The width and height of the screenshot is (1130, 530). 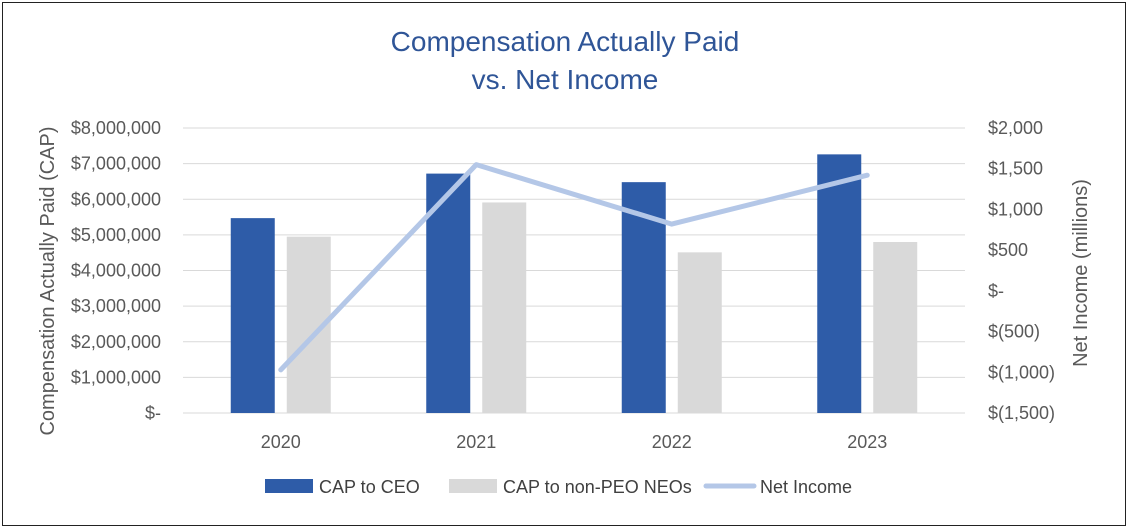 I want to click on bar-cap-neos-2022, so click(x=699, y=332).